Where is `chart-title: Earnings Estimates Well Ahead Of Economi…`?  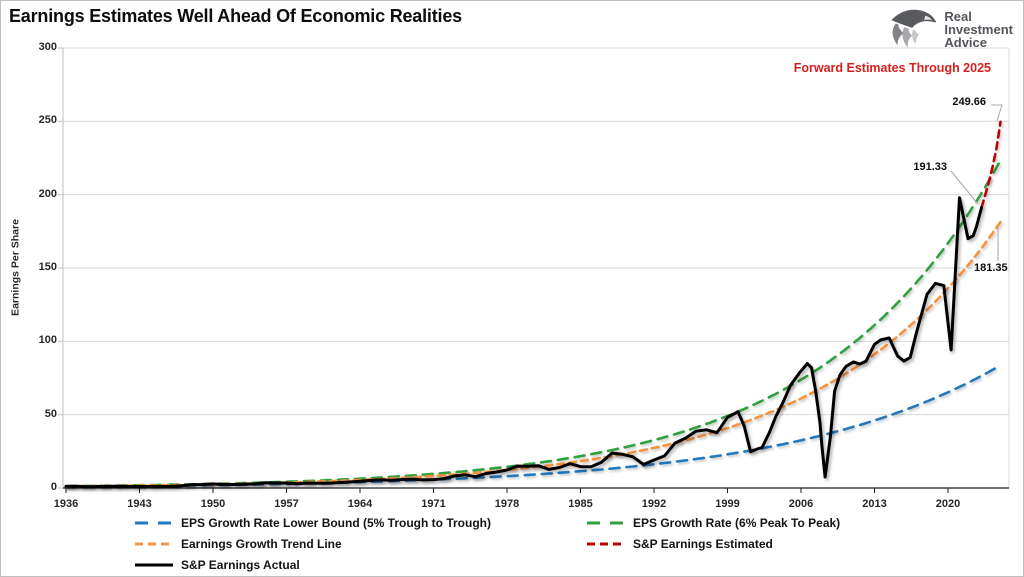 chart-title: Earnings Estimates Well Ahead Of Economi… is located at coordinates (235, 16).